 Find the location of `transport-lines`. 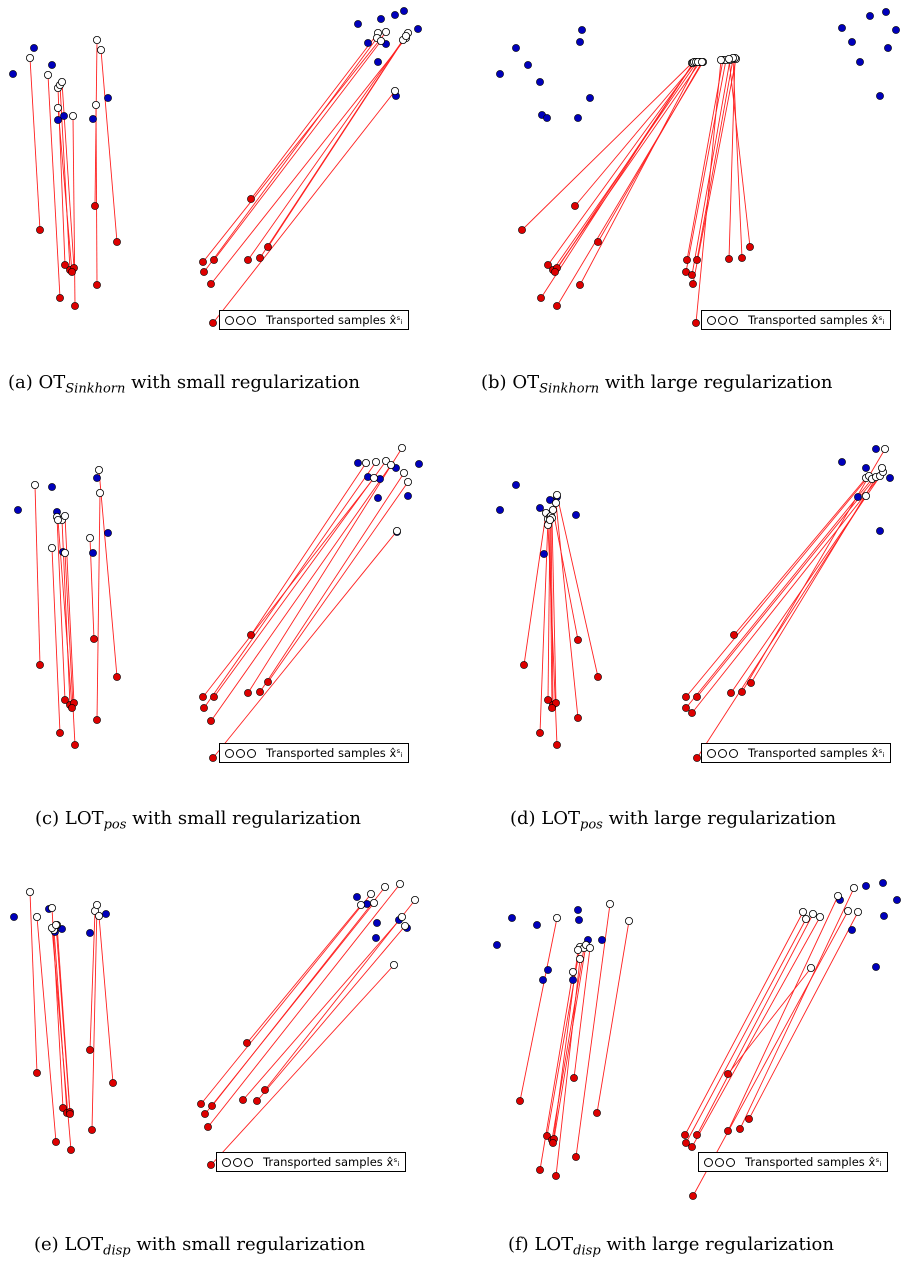

transport-lines is located at coordinates (704, 603).